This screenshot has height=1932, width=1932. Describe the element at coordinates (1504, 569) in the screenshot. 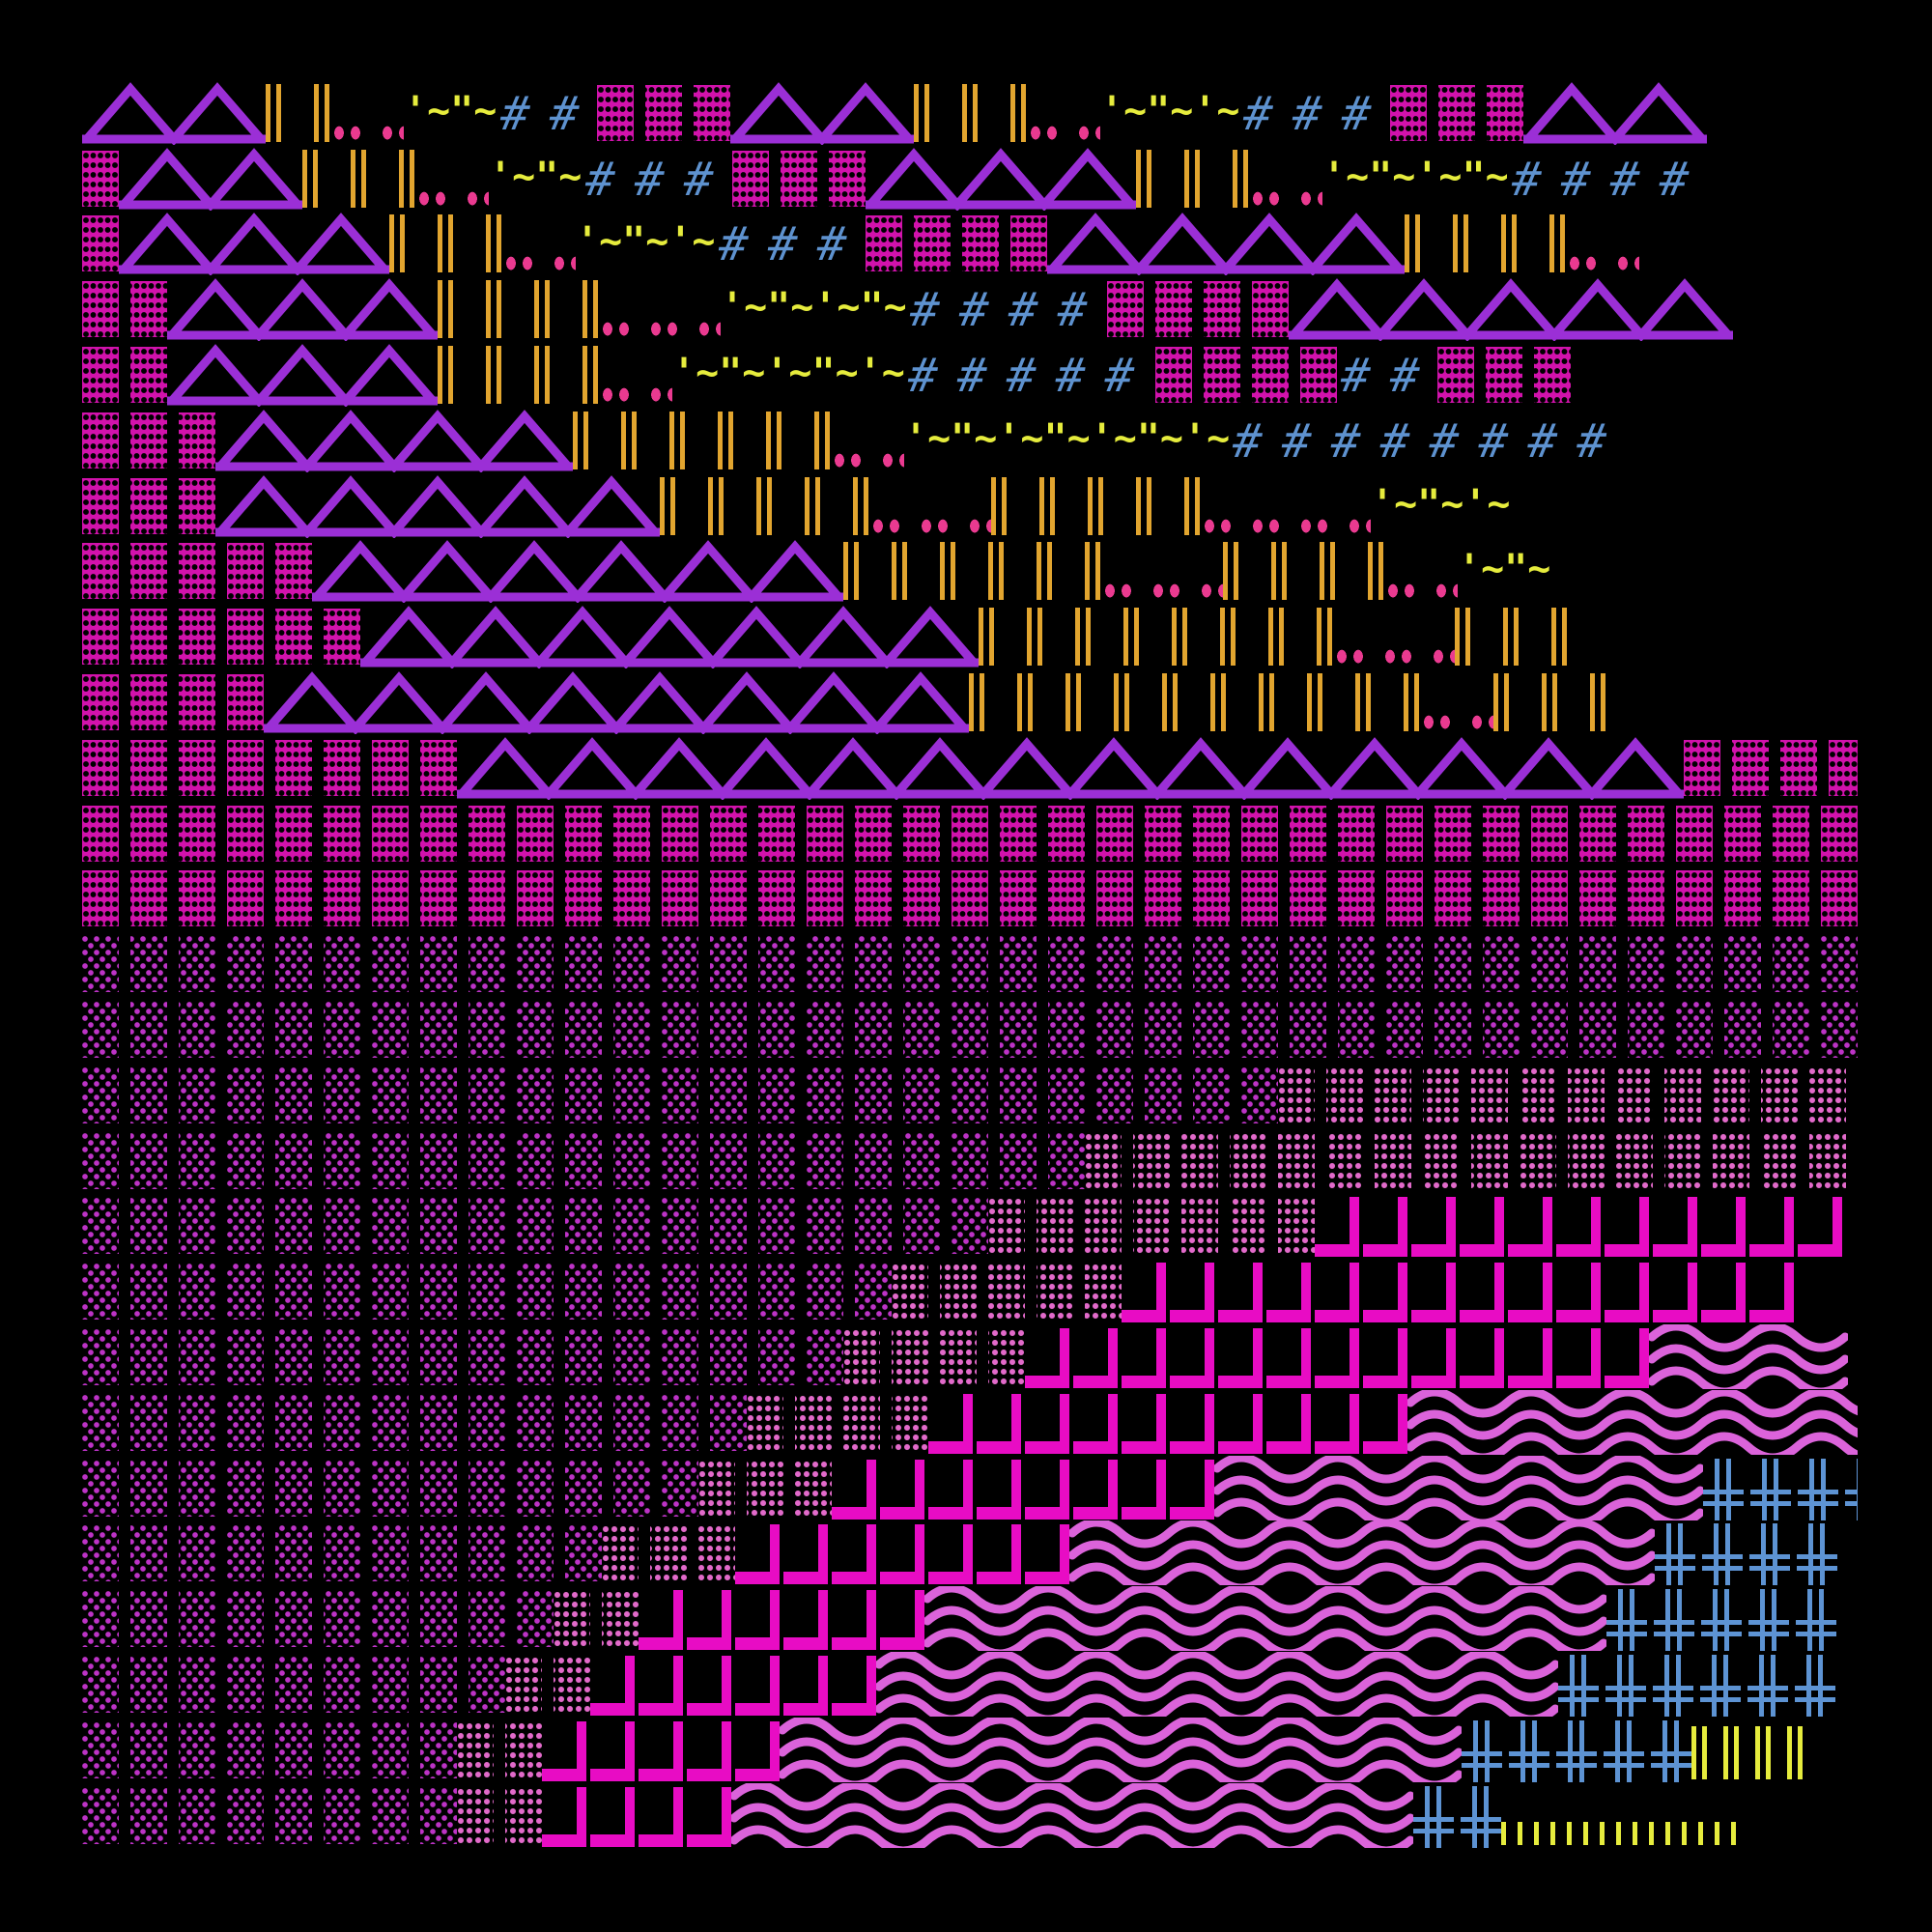

I see `quote-tilde-run: '~"~` at that location.